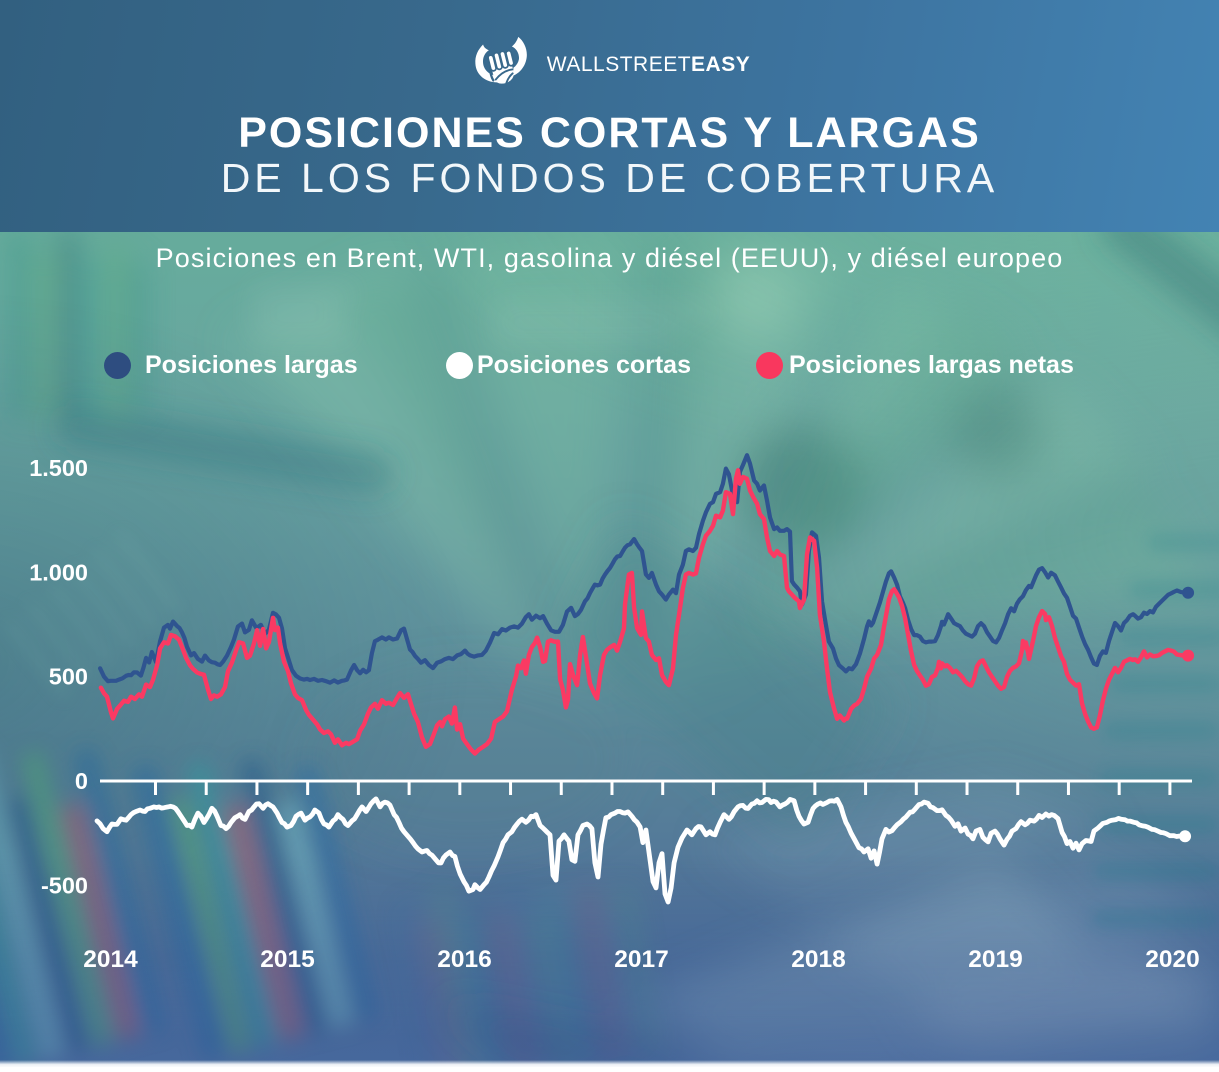 The height and width of the screenshot is (1072, 1219). I want to click on x-tick-label: 2020, so click(1172, 959).